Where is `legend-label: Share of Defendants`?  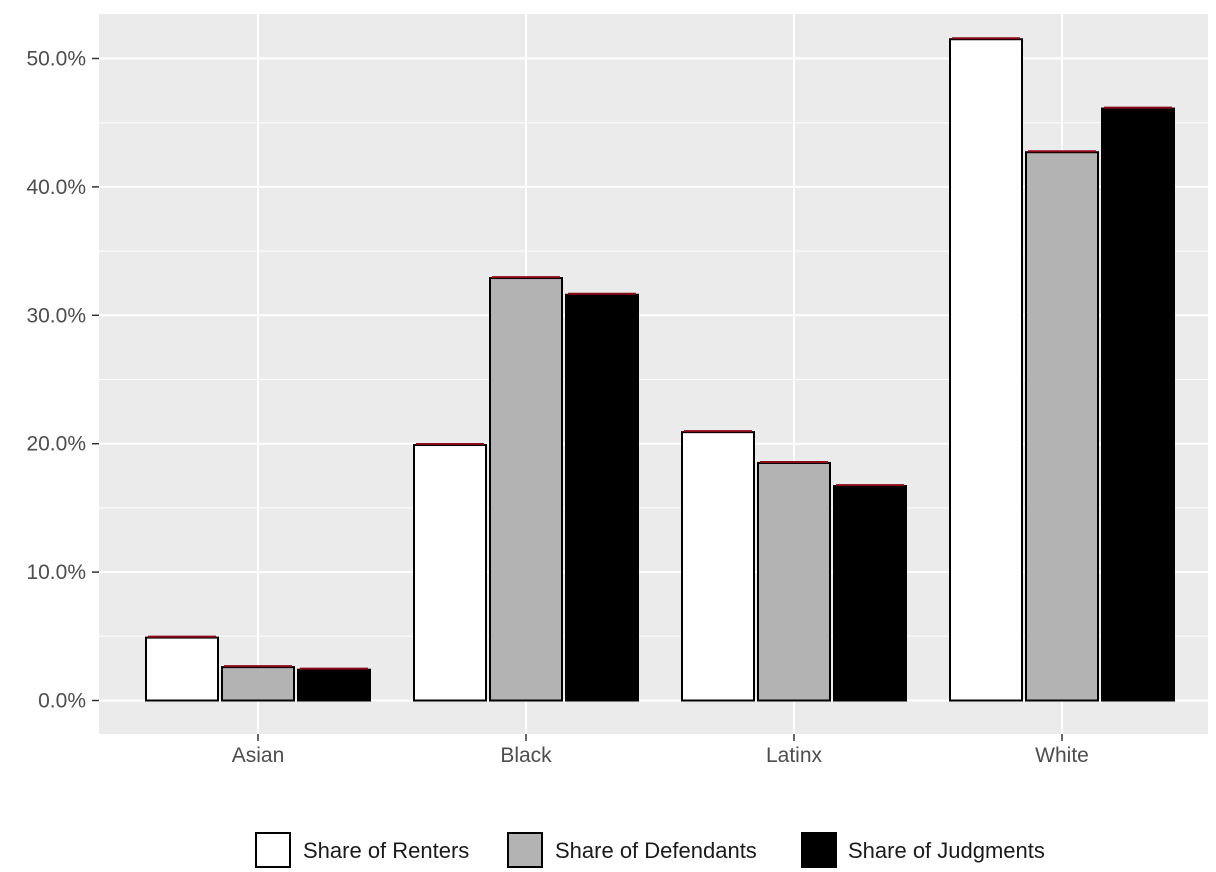
legend-label: Share of Defendants is located at coordinates (656, 850).